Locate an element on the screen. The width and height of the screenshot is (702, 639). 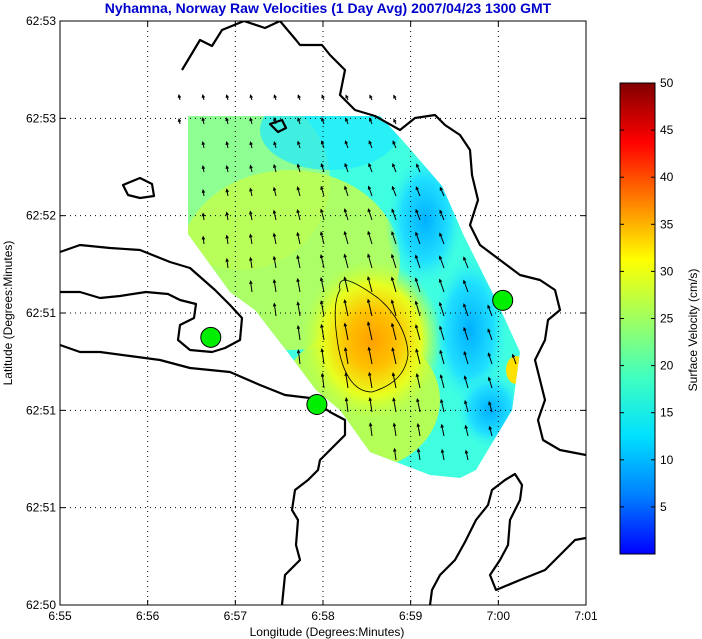
colorbar-tick-label: 30 is located at coordinates (667, 271).